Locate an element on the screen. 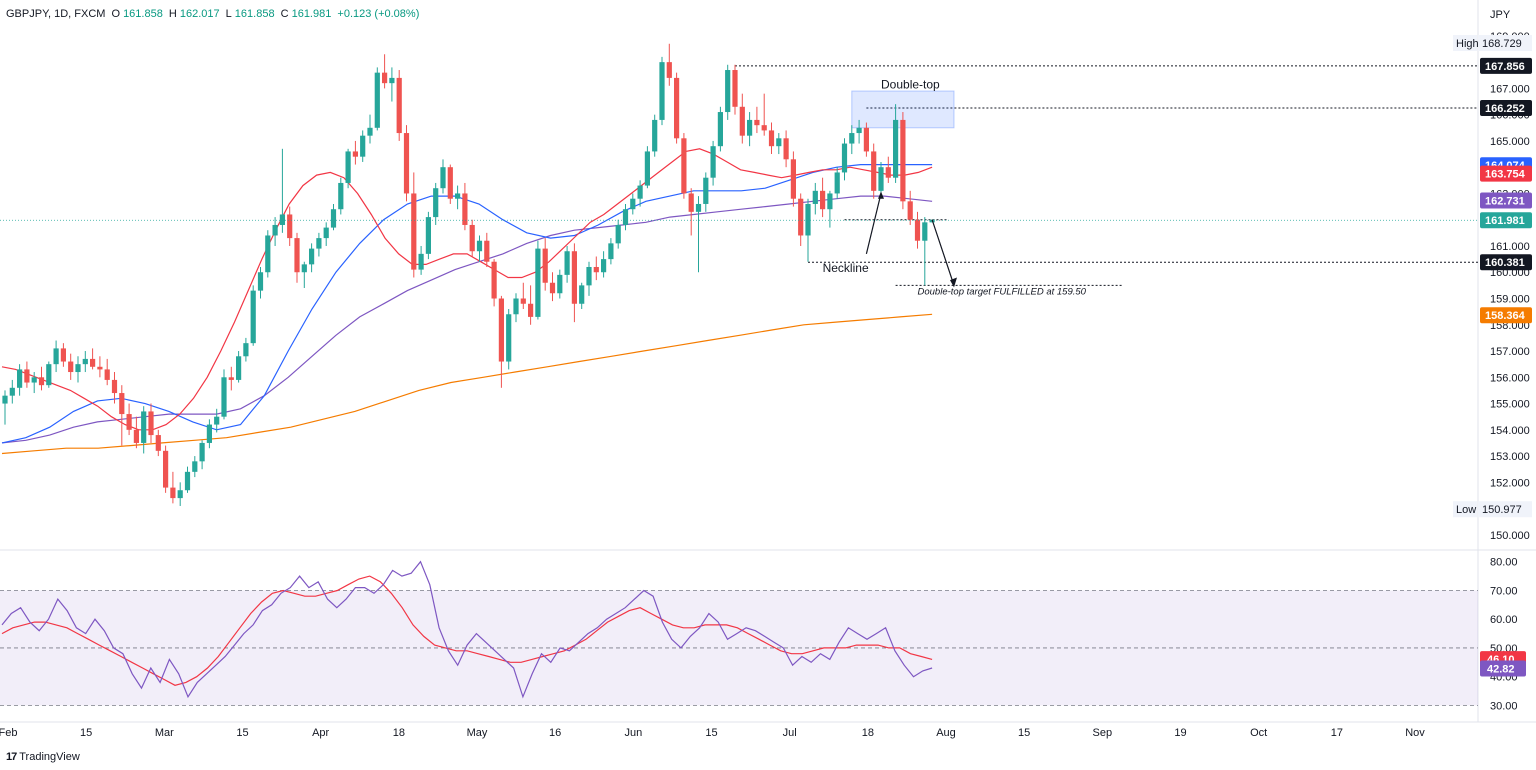  rsi-tick-label: 30.00 is located at coordinates (1504, 706).